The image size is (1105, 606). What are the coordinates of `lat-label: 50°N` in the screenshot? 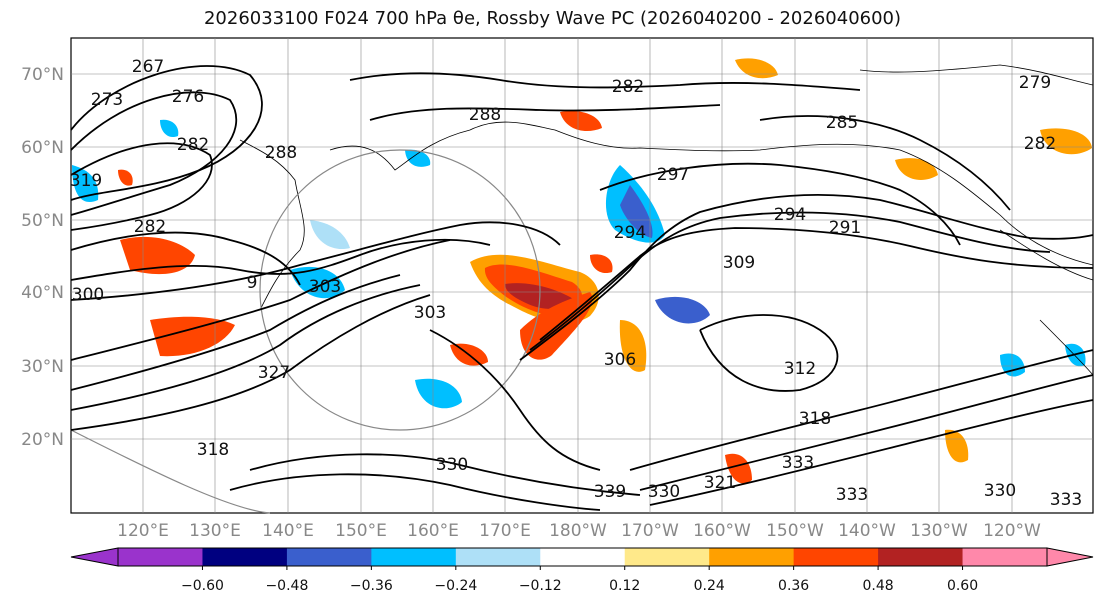 It's located at (42, 221).